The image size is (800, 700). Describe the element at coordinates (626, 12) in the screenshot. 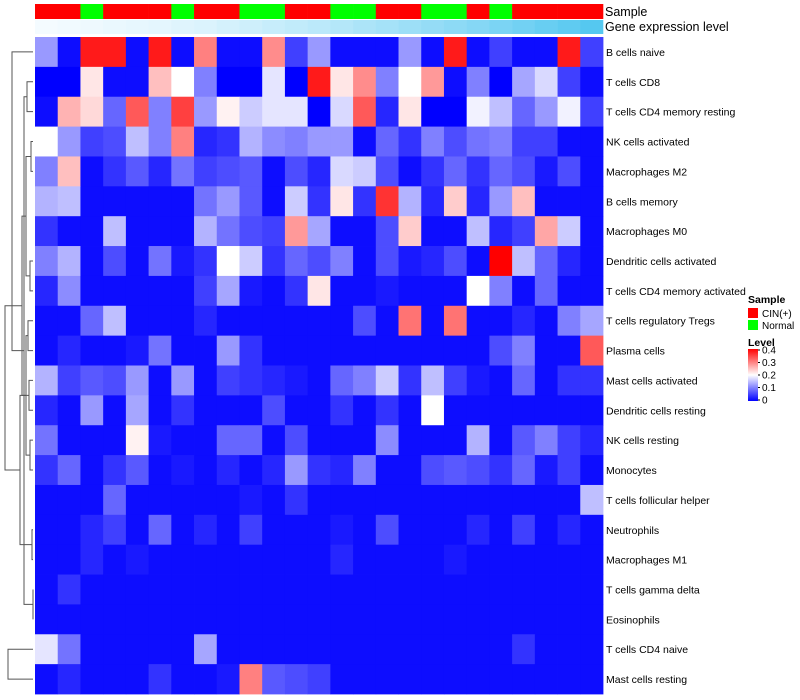

I see `sample-annotation-title: Sample` at that location.